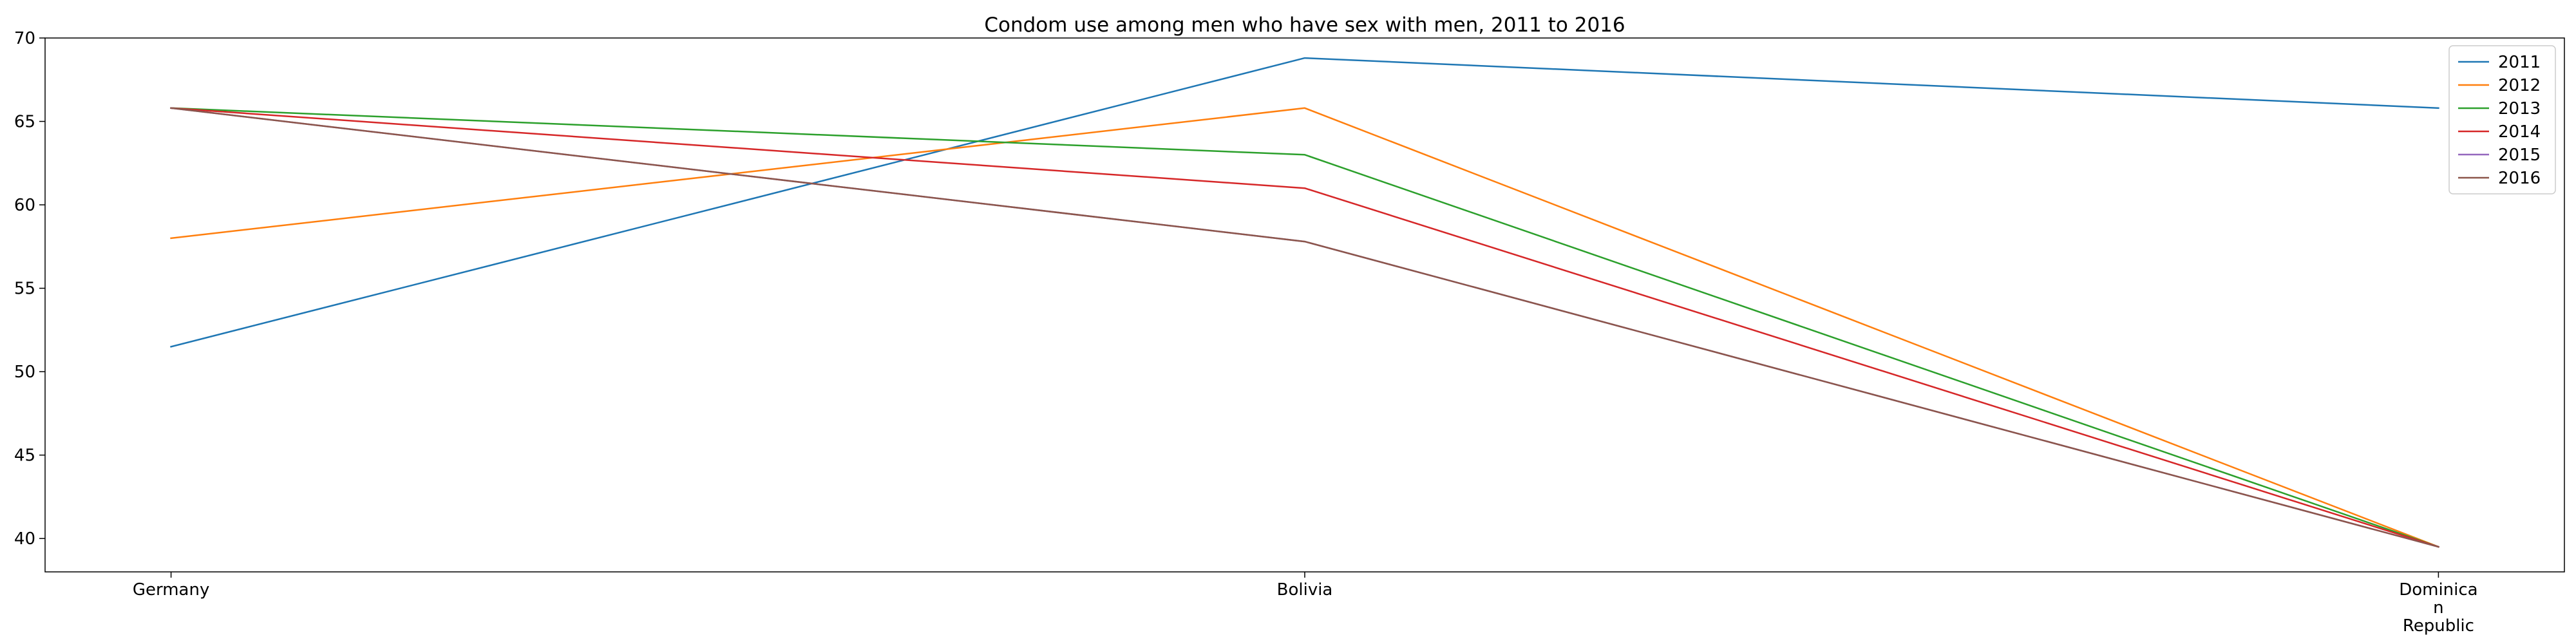  What do you see at coordinates (2520, 85) in the screenshot?
I see `legend-label-2012: 2012` at bounding box center [2520, 85].